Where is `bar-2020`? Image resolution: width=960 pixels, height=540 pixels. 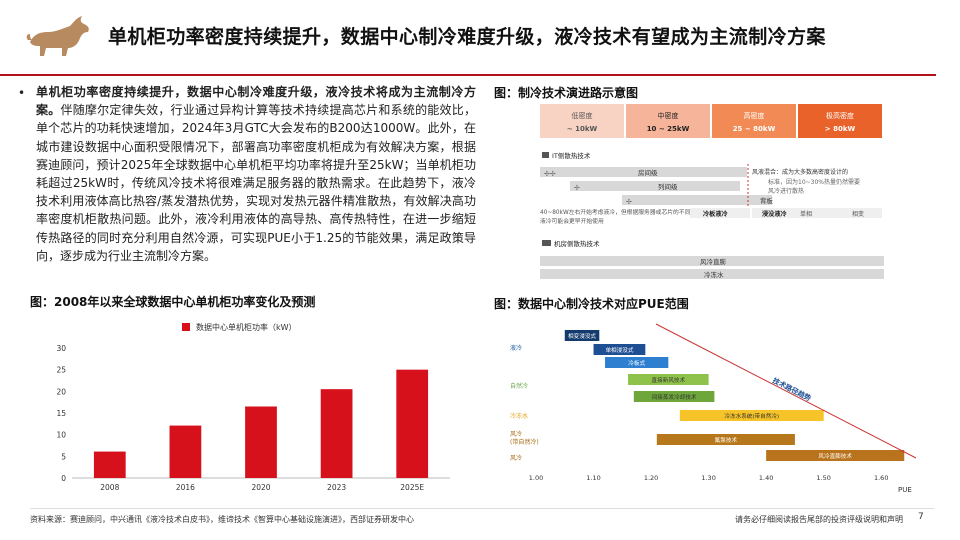 bar-2020 is located at coordinates (261, 442).